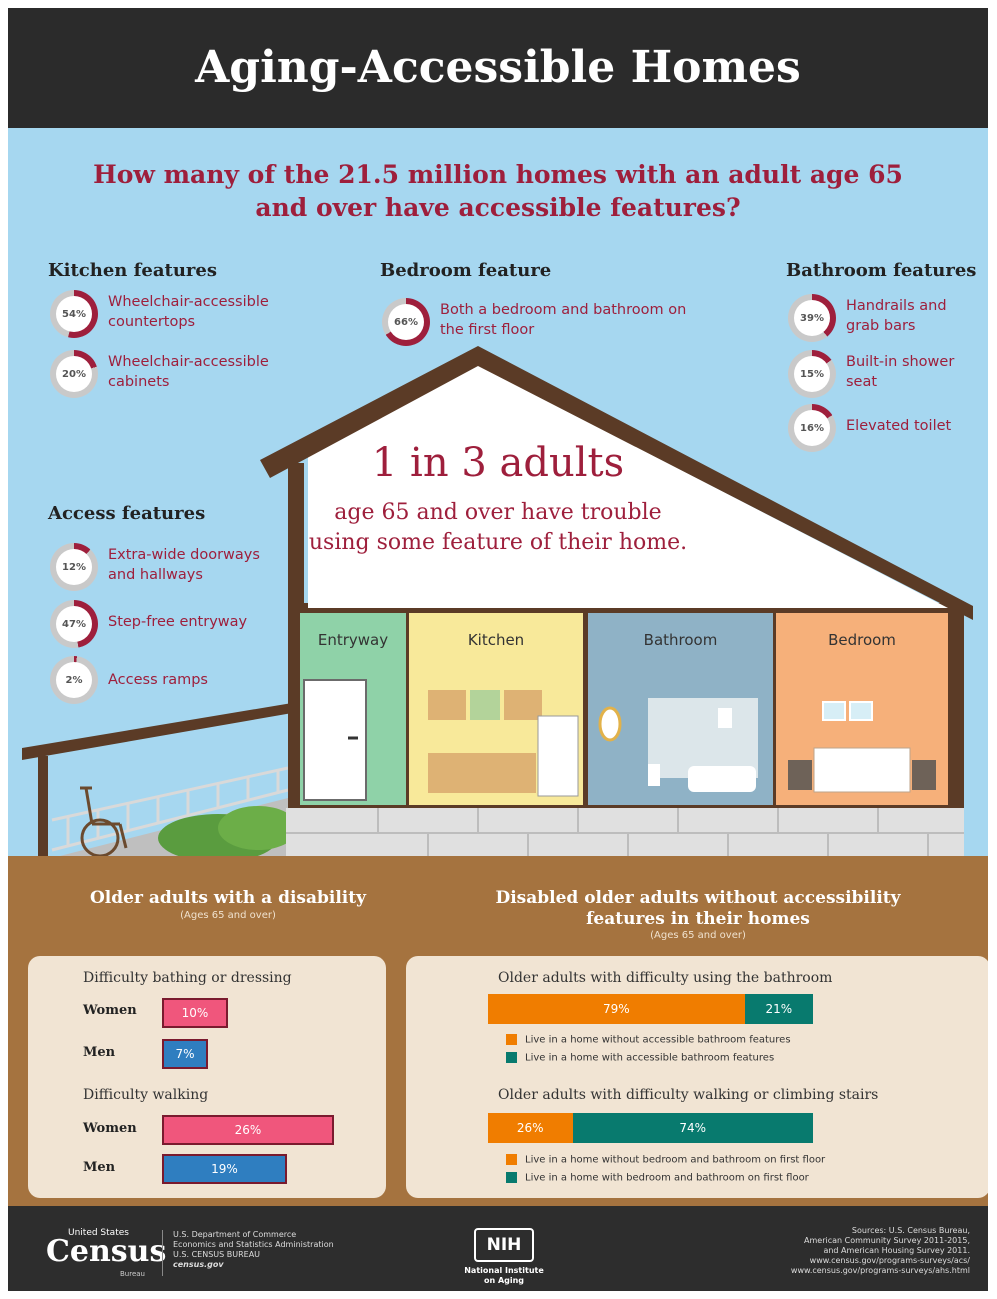 The height and width of the screenshot is (1299, 997). Describe the element at coordinates (228, 915) in the screenshot. I see `disability-subtitle: (Ages 65 and over)` at that location.